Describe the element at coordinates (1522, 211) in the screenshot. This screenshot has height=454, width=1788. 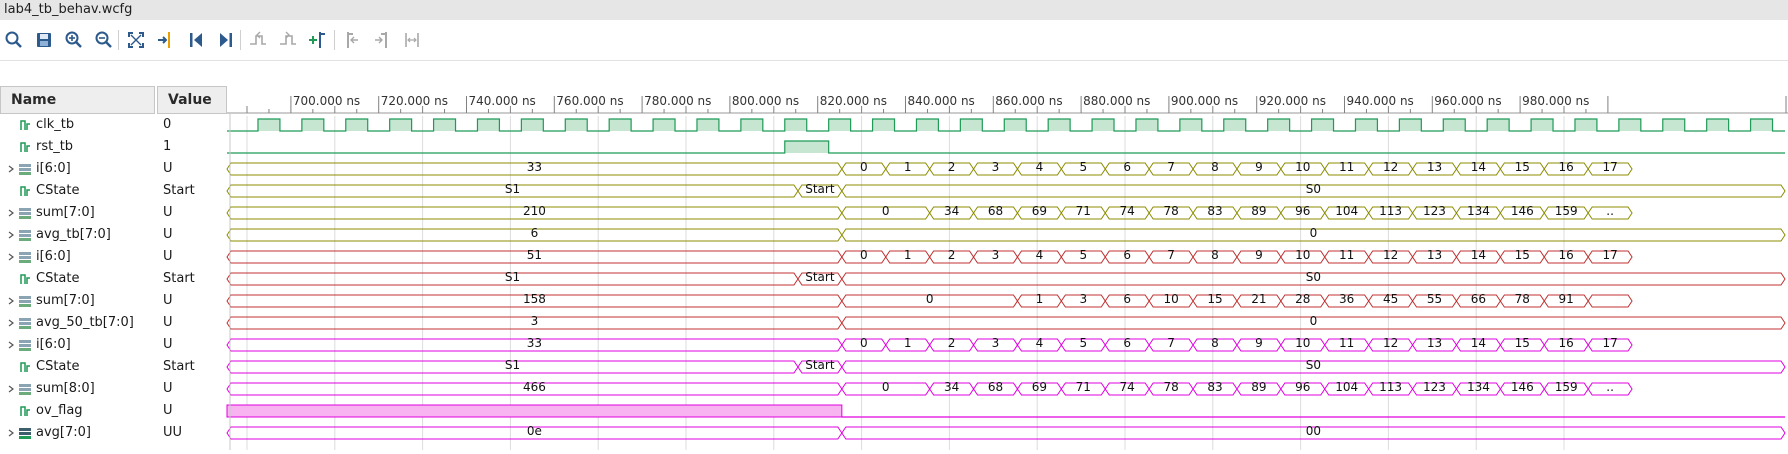
I see `bus-value-label: 146` at that location.